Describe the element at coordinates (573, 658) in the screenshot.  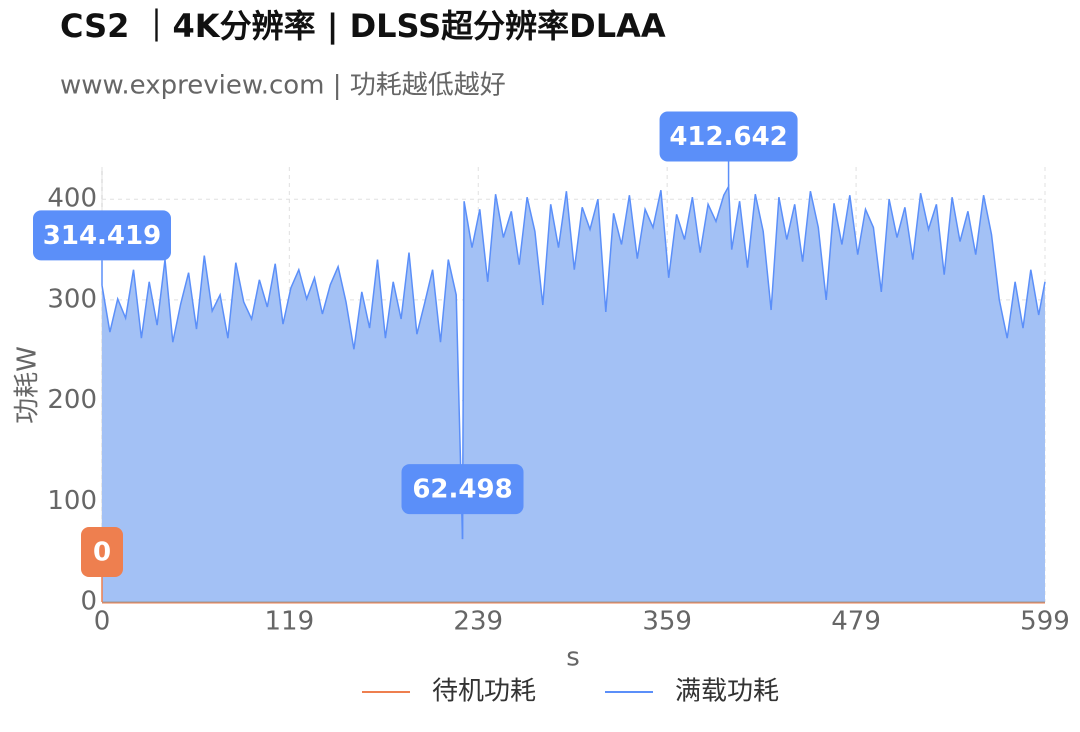
I see `x-axis-label: s` at that location.